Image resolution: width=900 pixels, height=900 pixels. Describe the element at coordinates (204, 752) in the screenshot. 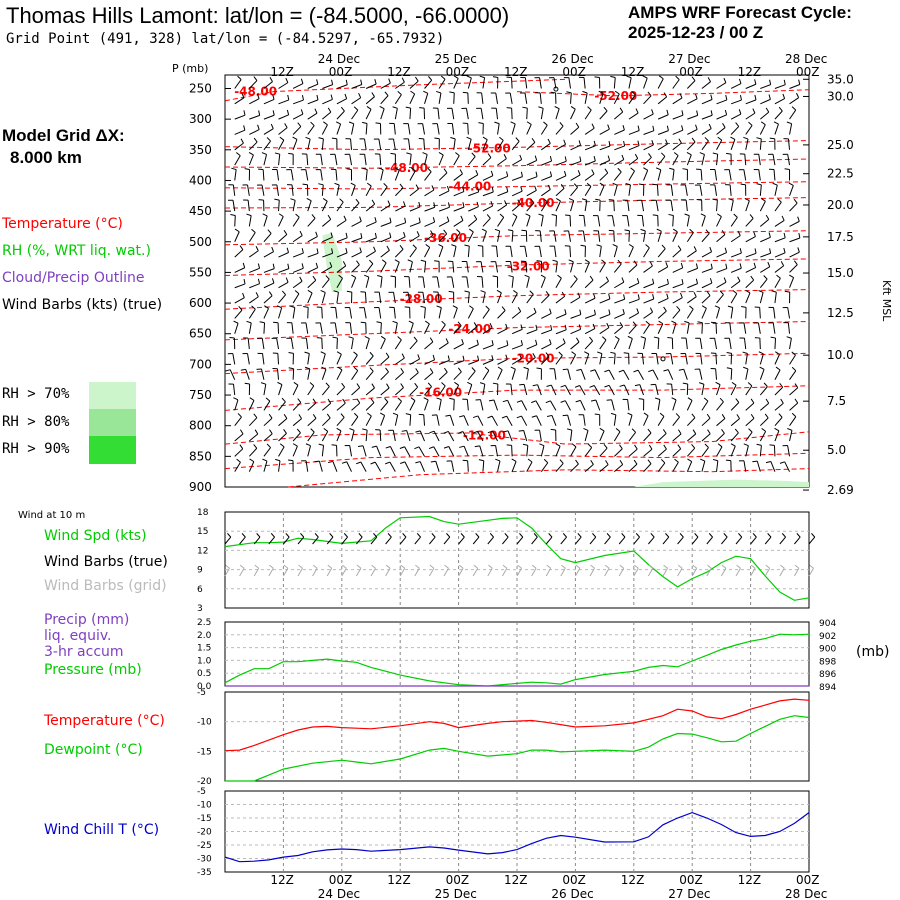

I see `temperature-ytick-label: -15` at that location.